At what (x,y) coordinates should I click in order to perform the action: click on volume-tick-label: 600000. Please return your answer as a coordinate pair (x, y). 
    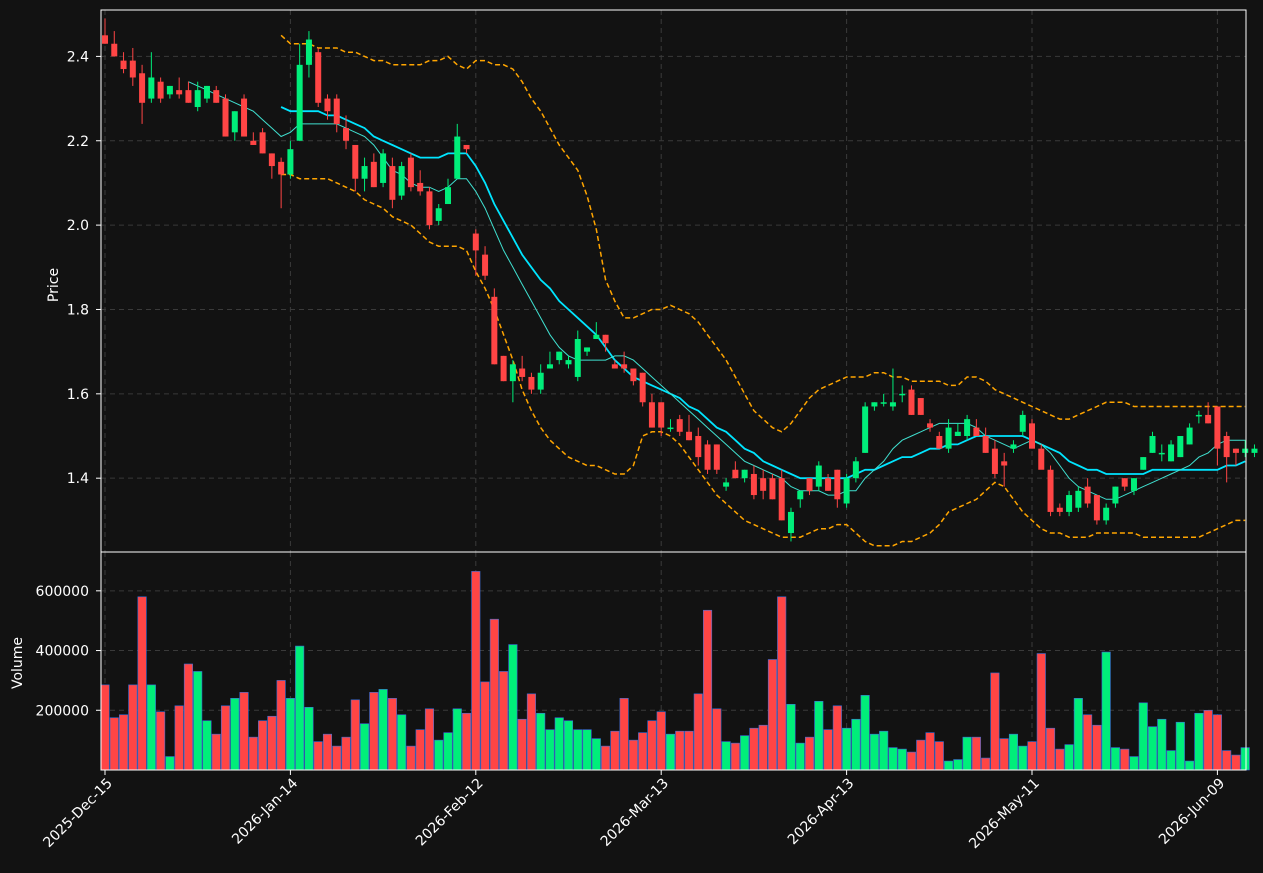
    Looking at the image, I should click on (62, 592).